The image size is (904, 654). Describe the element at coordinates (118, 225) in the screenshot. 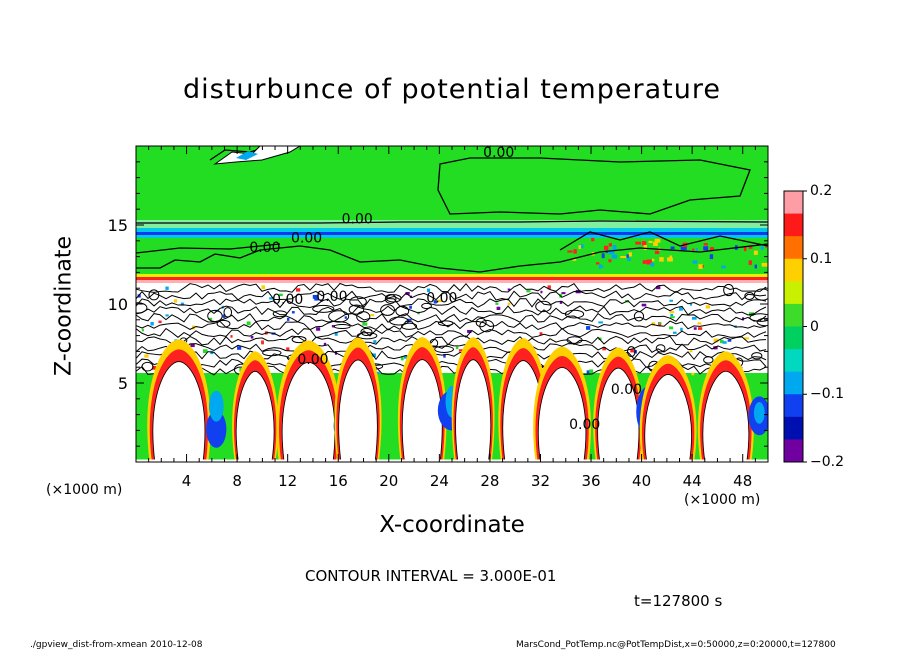

I see `z-tick-label: 15` at that location.